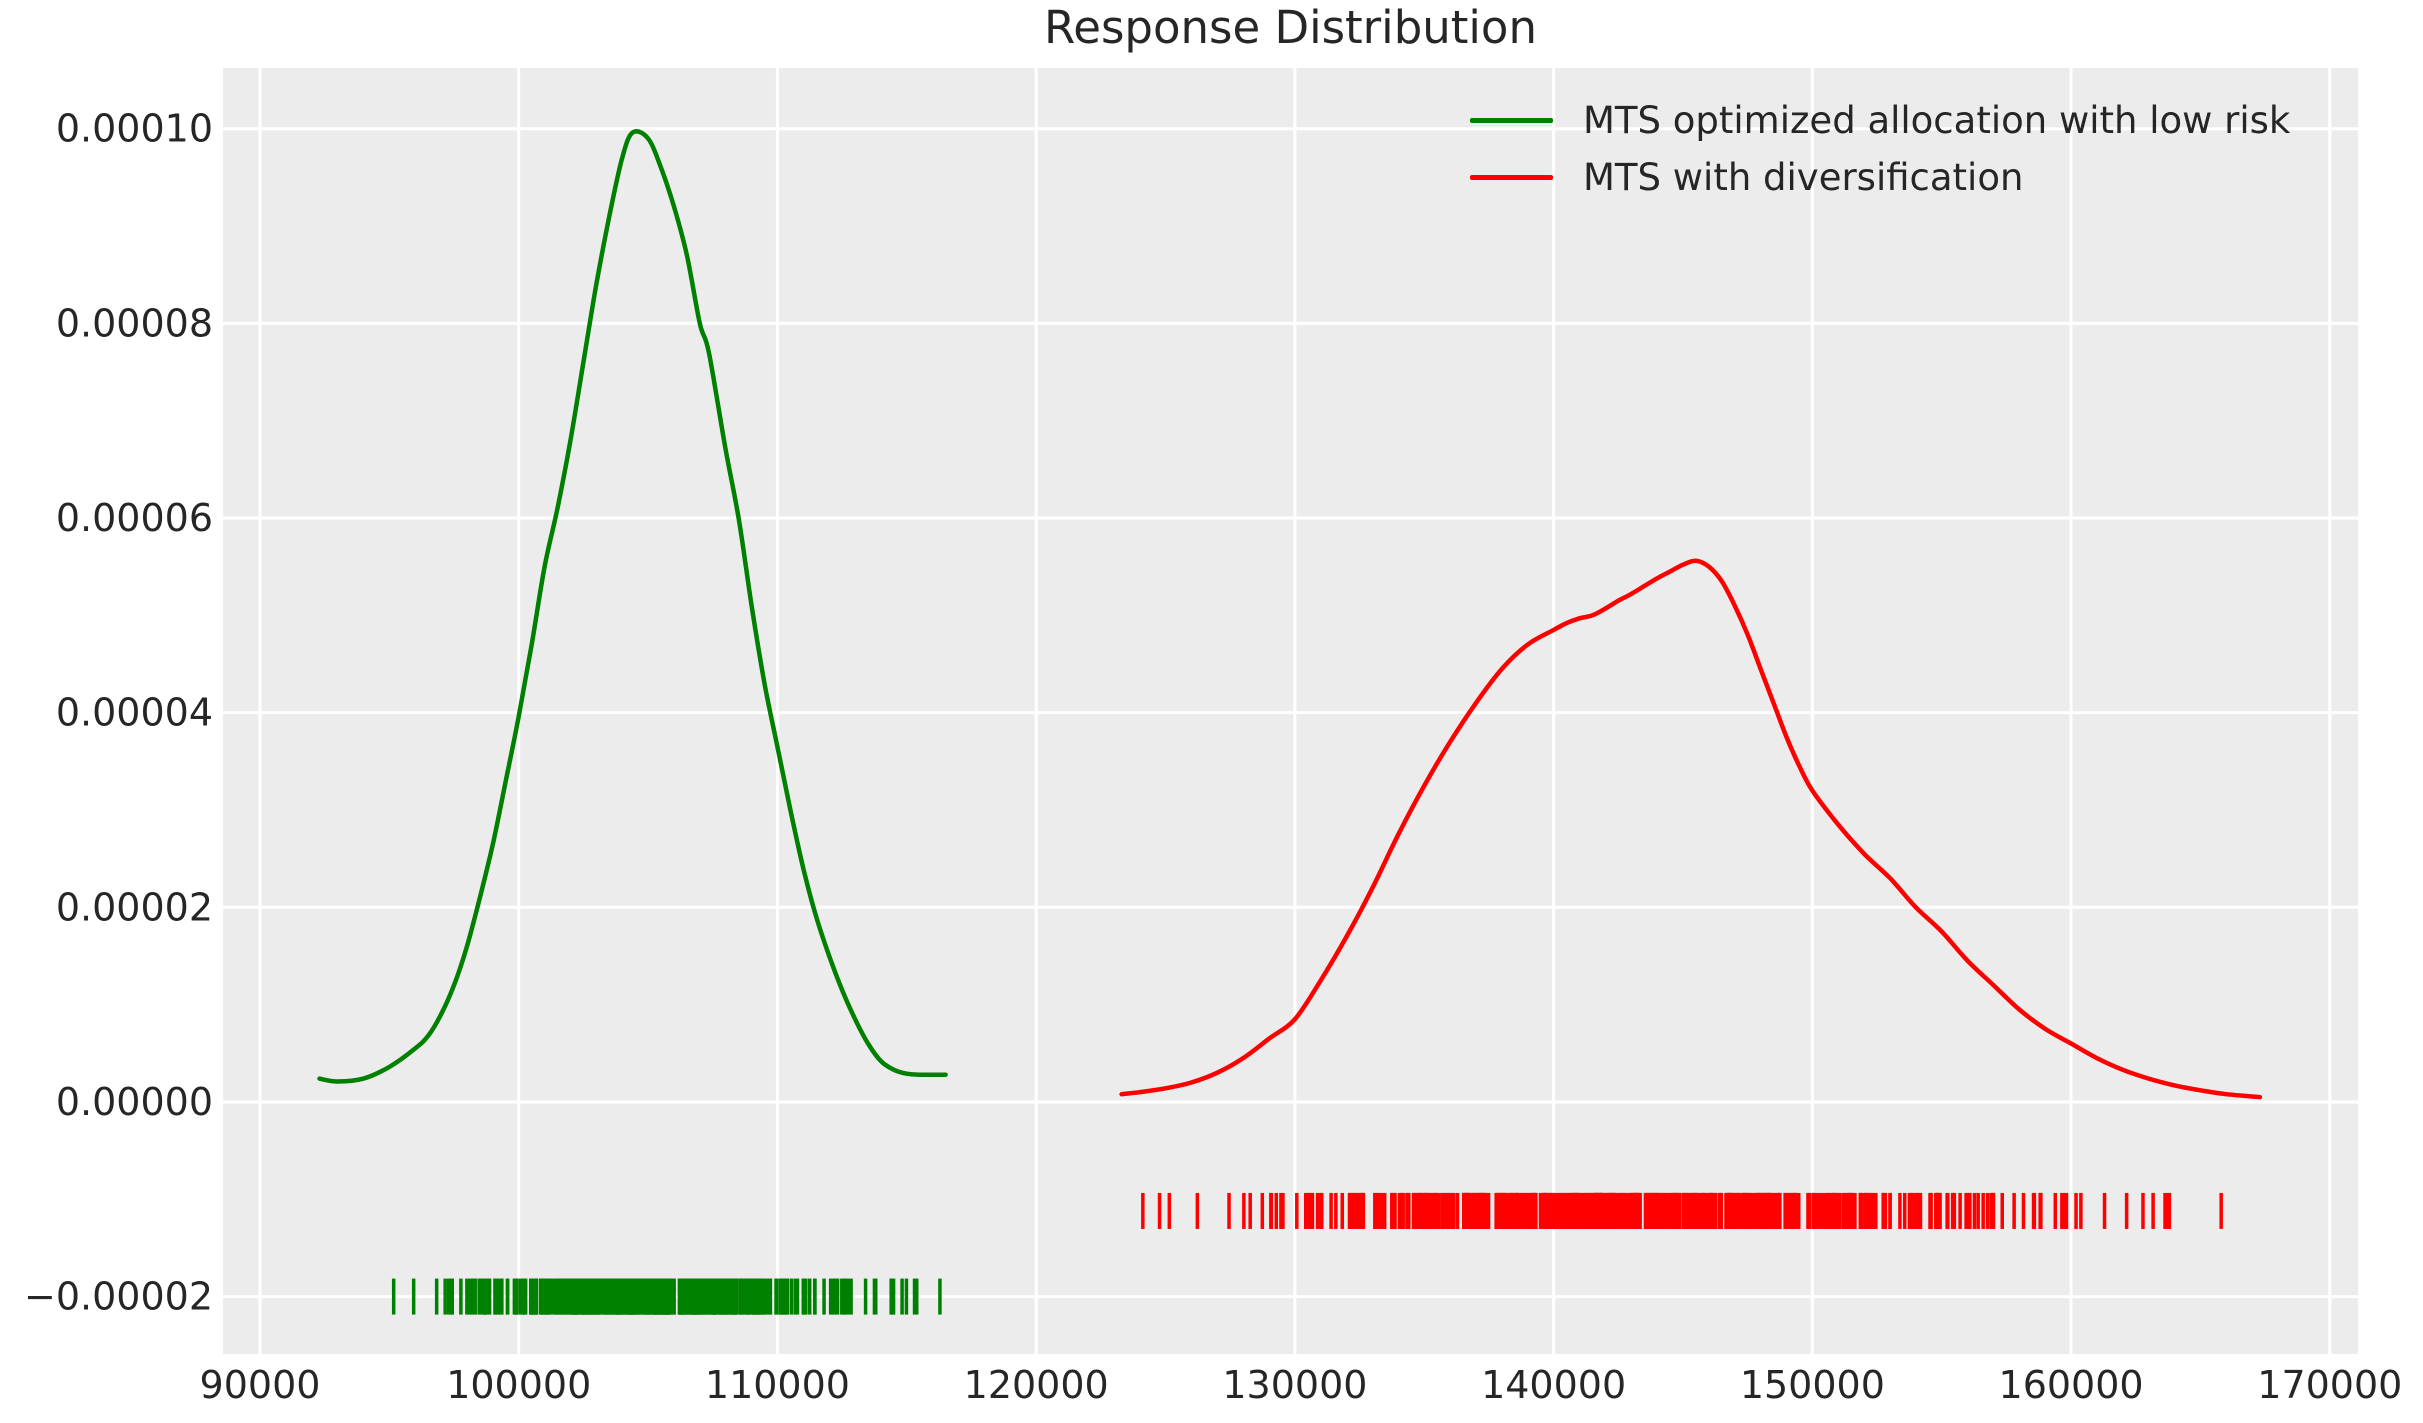  What do you see at coordinates (118, 1297) in the screenshot?
I see `y-tick-label: −0.00002` at bounding box center [118, 1297].